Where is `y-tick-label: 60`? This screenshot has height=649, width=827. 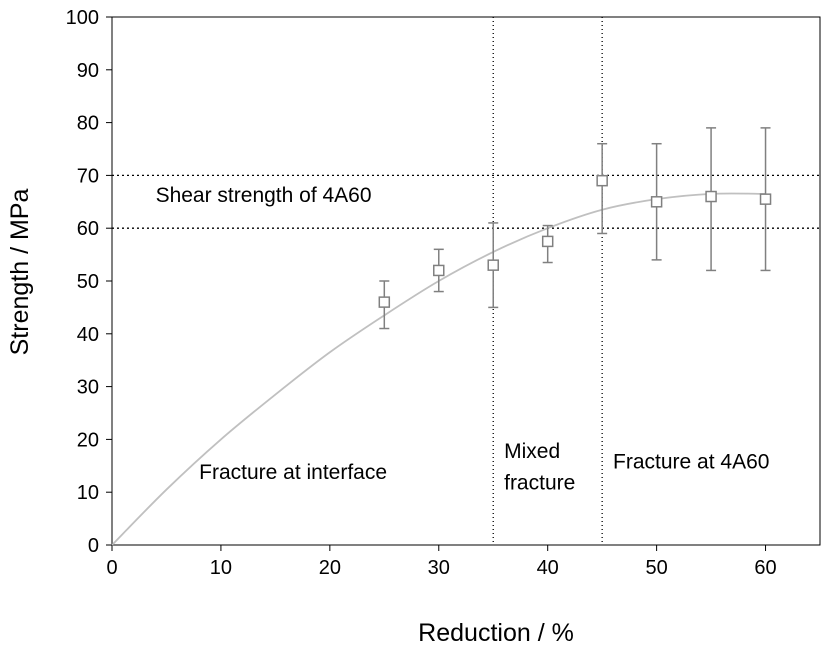
y-tick-label: 60 is located at coordinates (88, 229).